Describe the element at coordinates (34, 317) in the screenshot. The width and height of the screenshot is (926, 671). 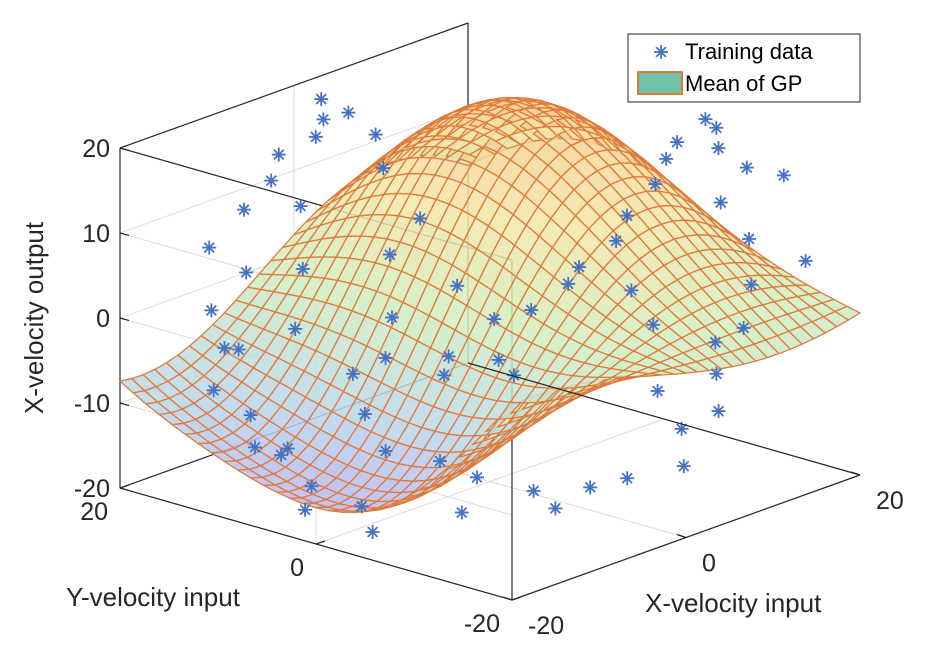
I see `z-axis-label: X-velocity output` at that location.